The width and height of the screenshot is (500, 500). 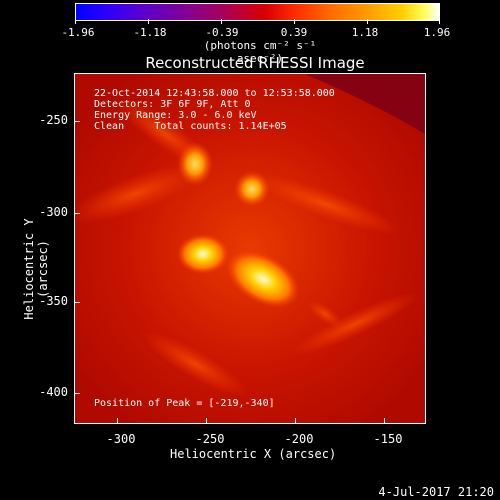 I want to click on info-detectors: Detectors: 3F 6F 9F, Att 0, so click(x=172, y=104).